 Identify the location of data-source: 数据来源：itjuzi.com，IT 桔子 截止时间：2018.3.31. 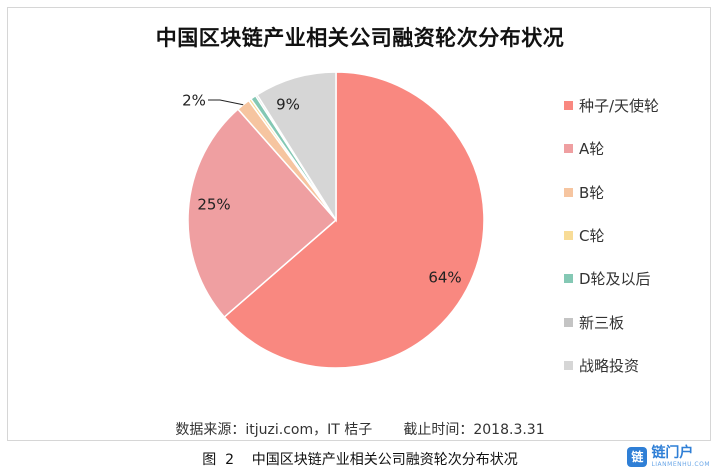
(360, 430).